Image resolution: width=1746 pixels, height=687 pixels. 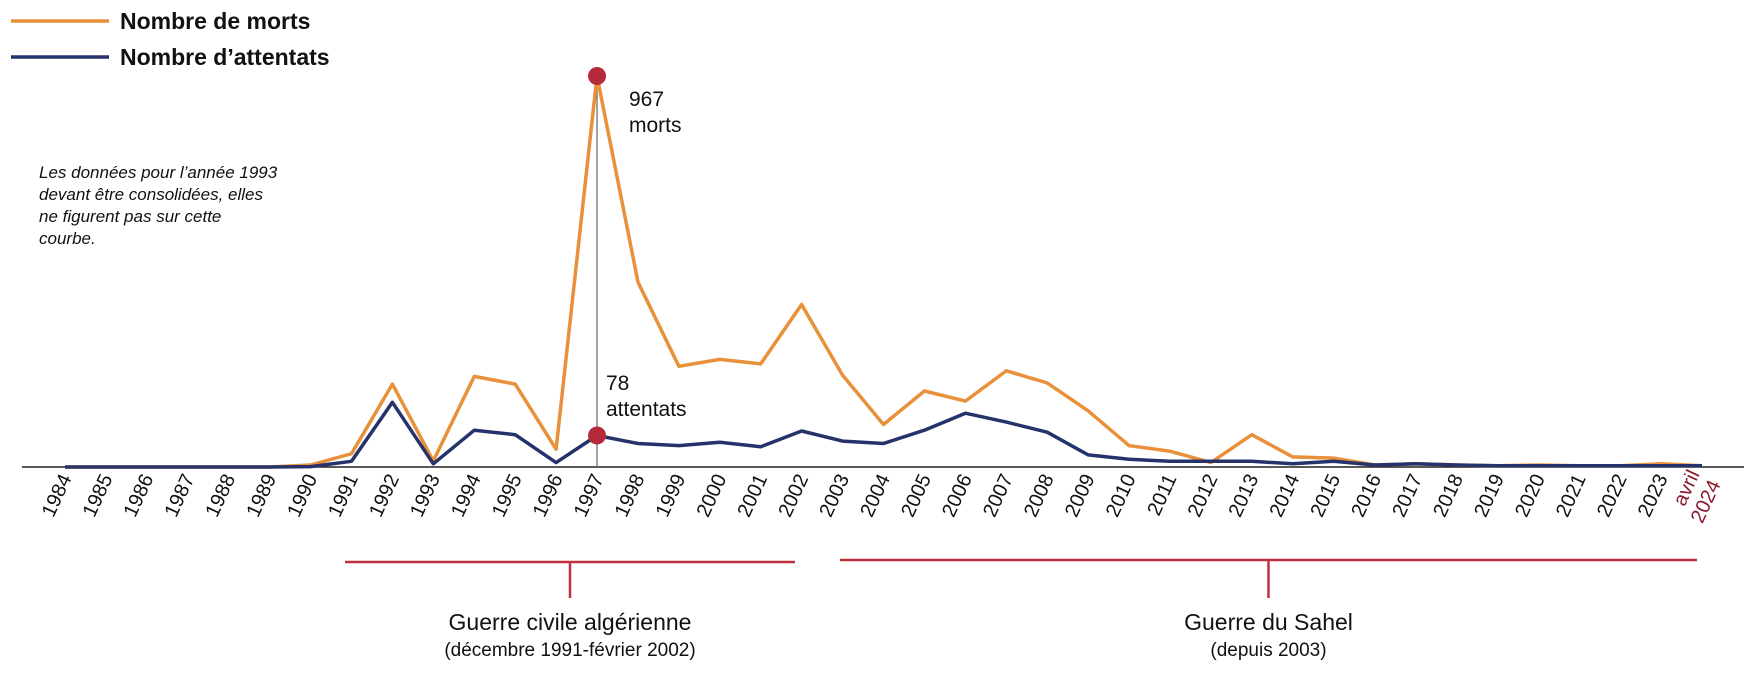 I want to click on x-tick-label: 2016, so click(x=1366, y=496).